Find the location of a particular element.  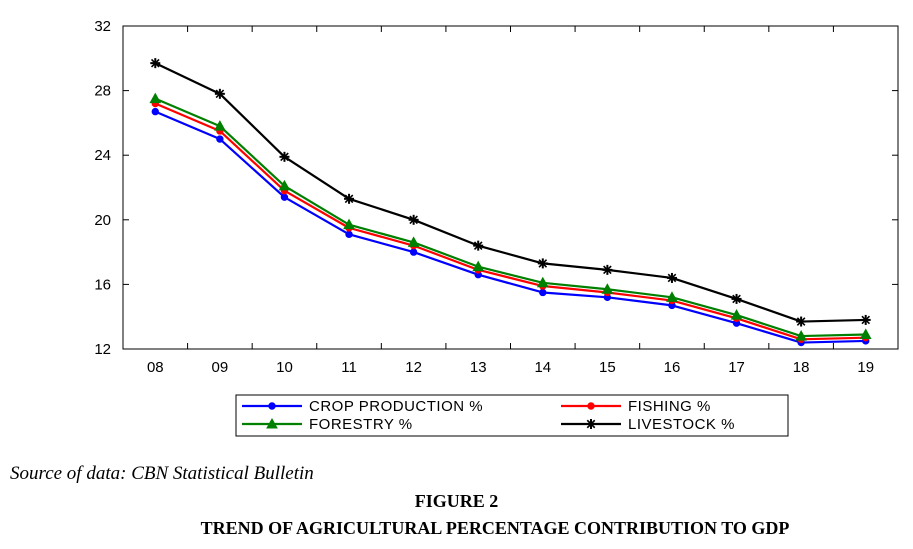

legend-entry-1: FISHING % is located at coordinates (636, 406).